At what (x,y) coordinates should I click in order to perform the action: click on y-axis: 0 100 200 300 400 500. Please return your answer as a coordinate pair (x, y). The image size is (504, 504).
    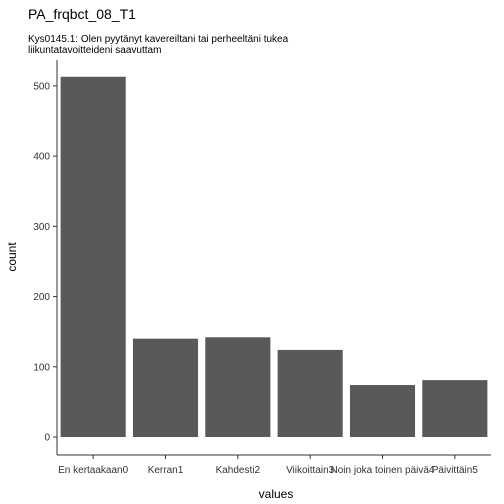
    Looking at the image, I should click on (45, 257).